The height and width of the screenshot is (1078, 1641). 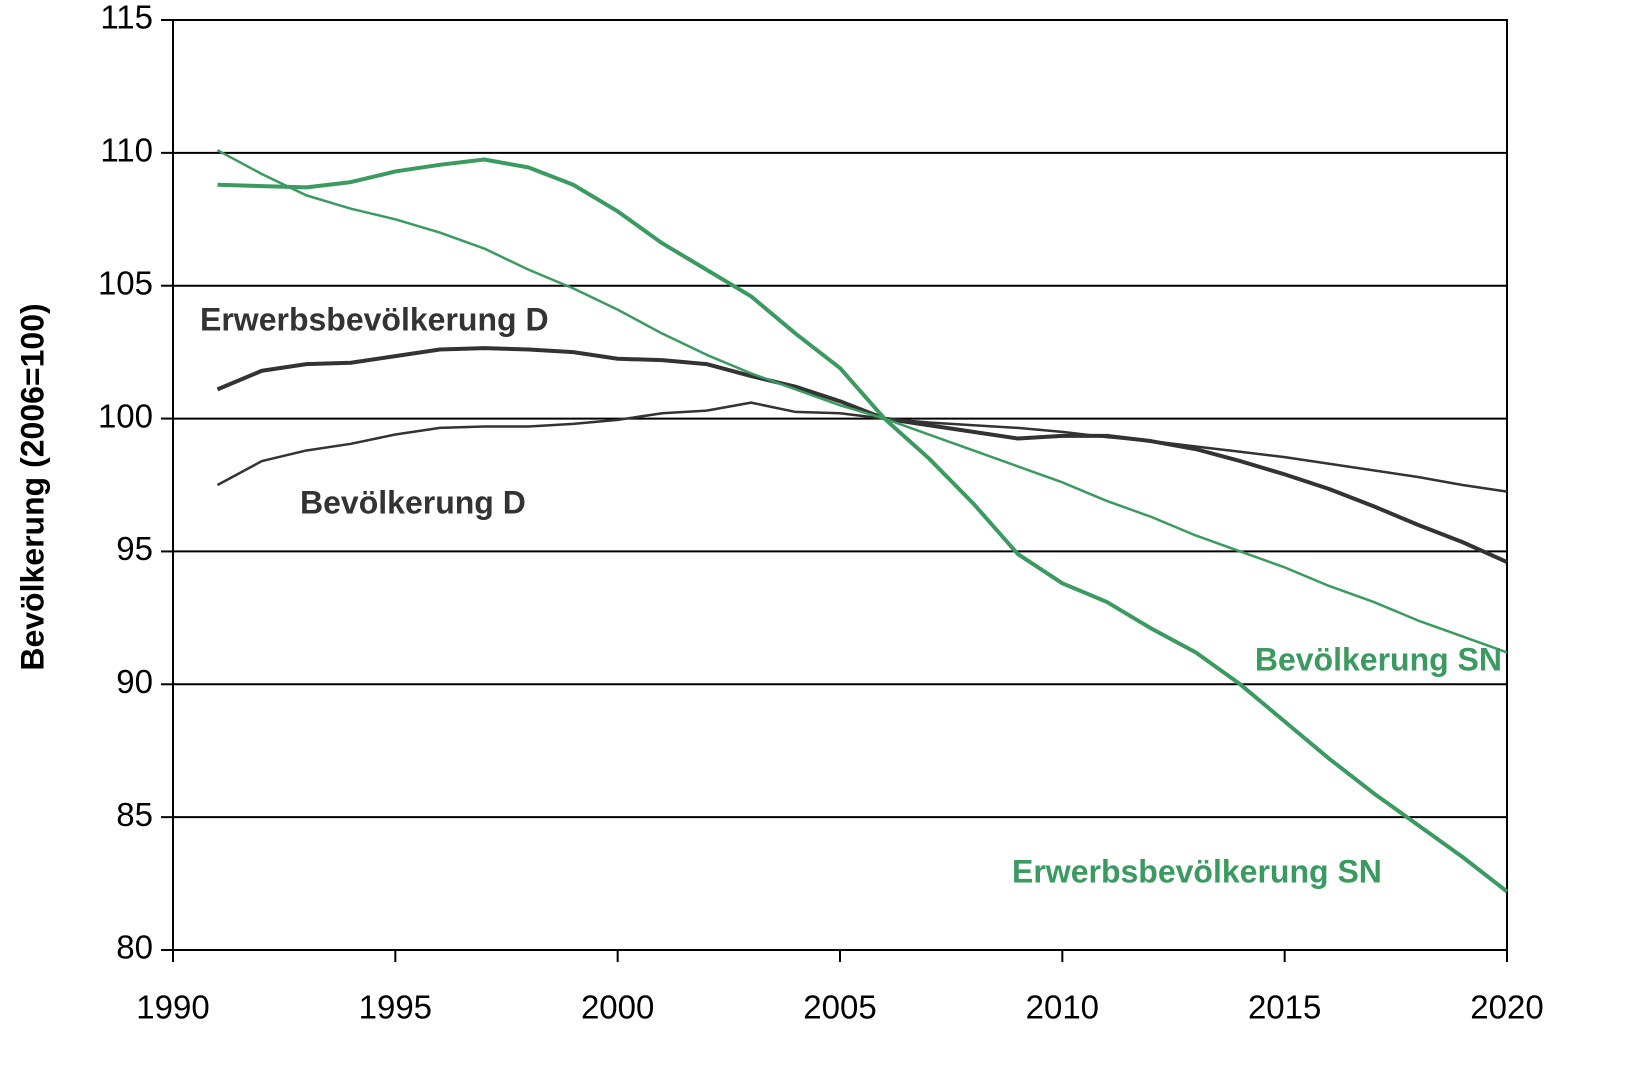 I want to click on x-tick-label: 2010, so click(x=1062, y=1007).